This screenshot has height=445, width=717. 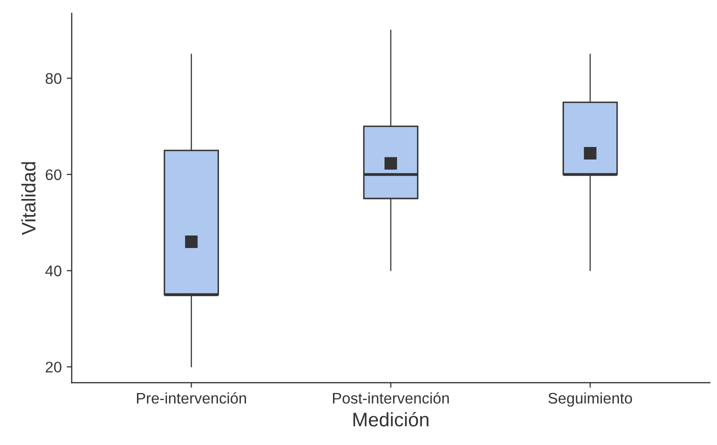 What do you see at coordinates (391, 398) in the screenshot?
I see `x-tick-label: Post-intervención` at bounding box center [391, 398].